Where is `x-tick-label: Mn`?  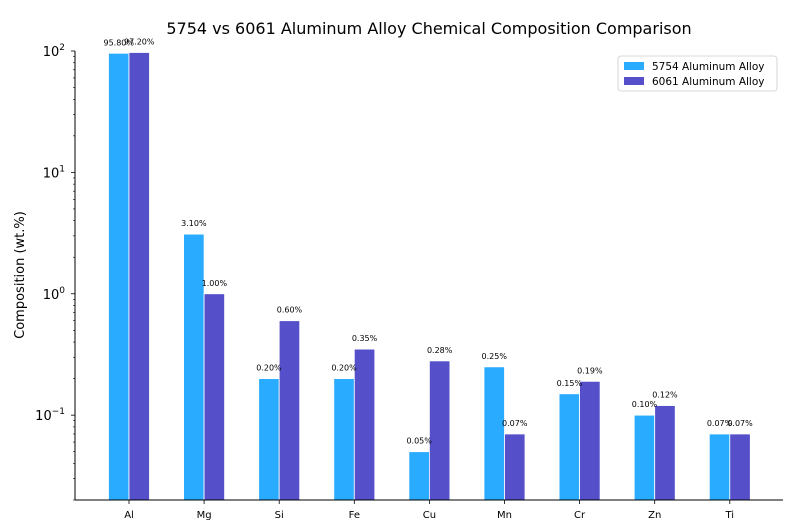
x-tick-label: Mn is located at coordinates (504, 515).